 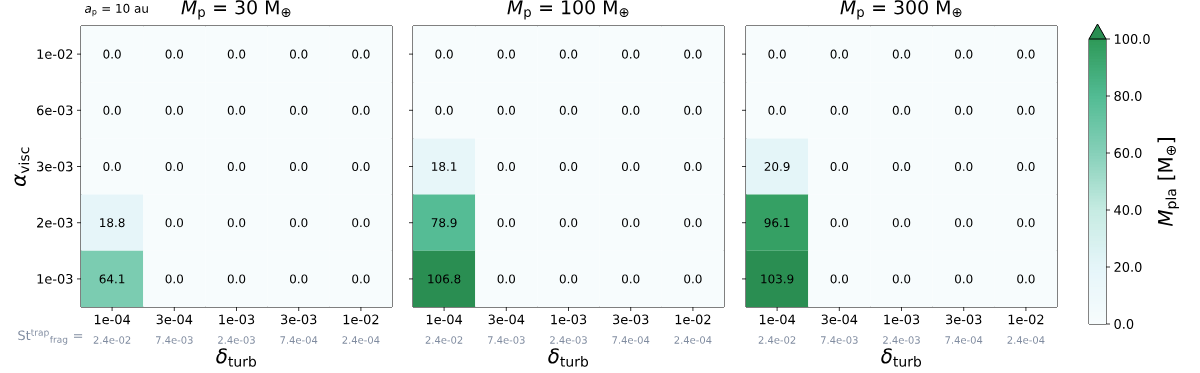 What do you see at coordinates (568, 10) in the screenshot?
I see `chart-title: M$_{p}$ = 100 M$_{⊕}$` at bounding box center [568, 10].